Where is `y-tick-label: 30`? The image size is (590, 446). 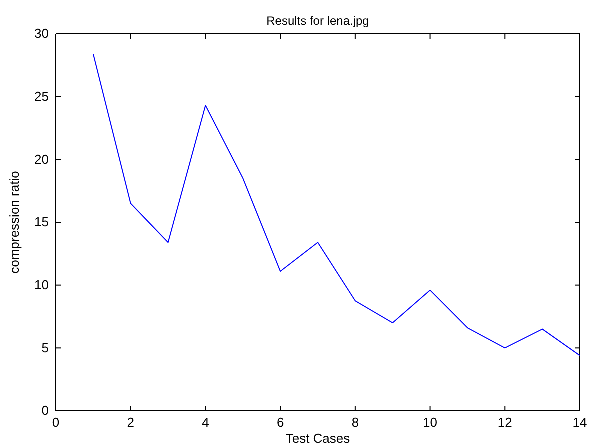
y-tick-label: 30 is located at coordinates (41, 34).